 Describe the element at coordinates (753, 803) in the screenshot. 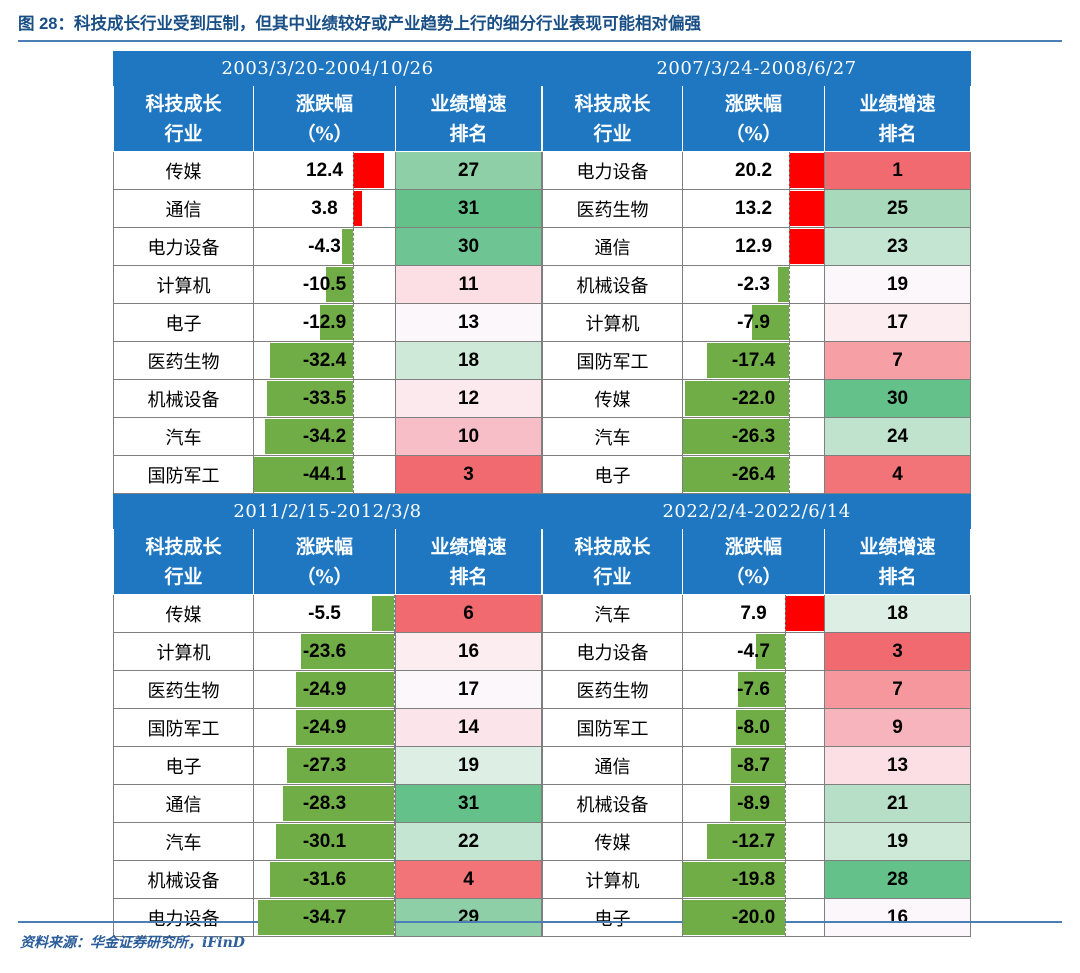

I see `change-value: -8.9` at that location.